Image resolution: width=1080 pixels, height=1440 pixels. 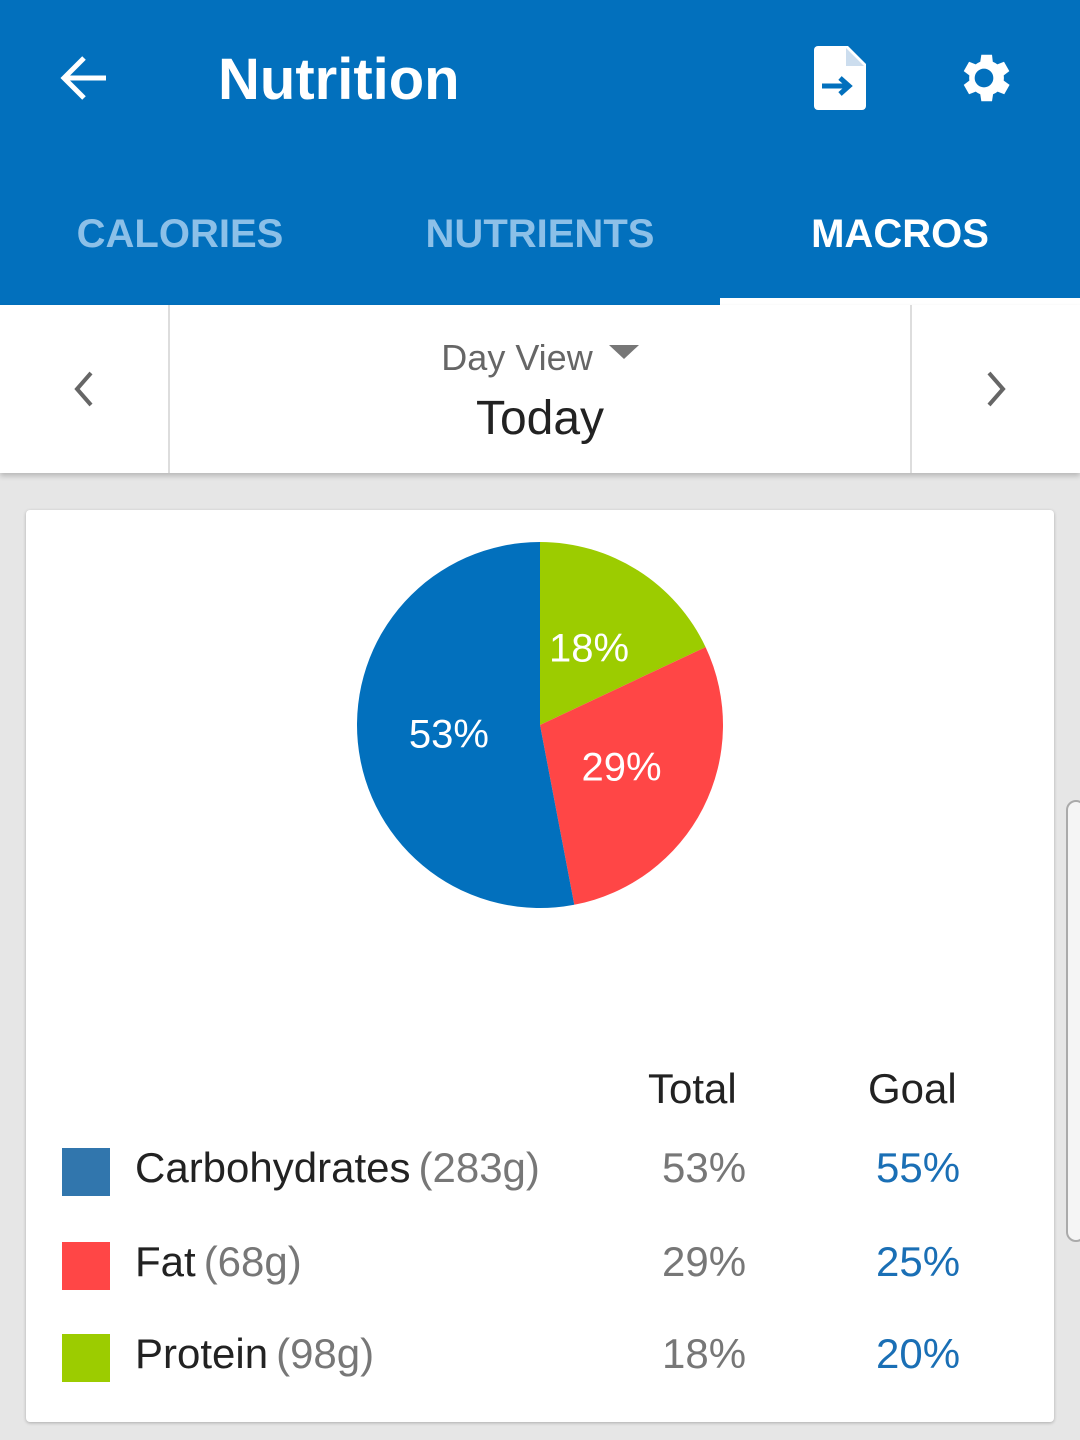 I want to click on macro-label: Protein, so click(x=202, y=1353).